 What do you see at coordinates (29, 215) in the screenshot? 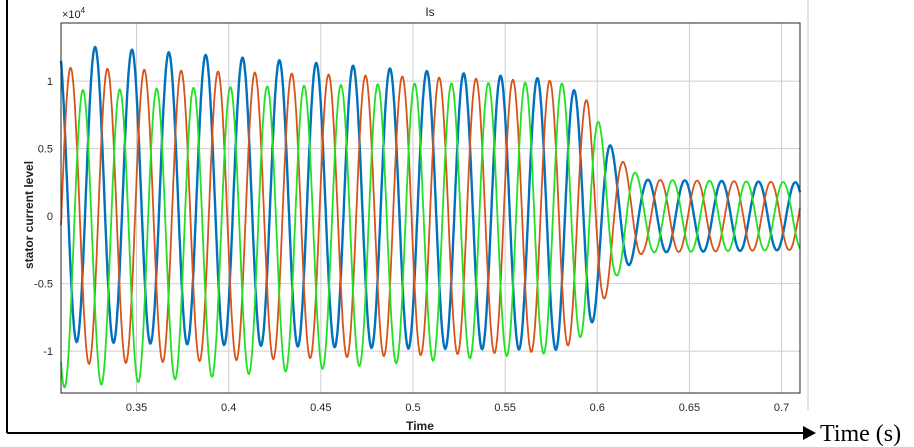
I see `y-axis-label: stator current level` at bounding box center [29, 215].